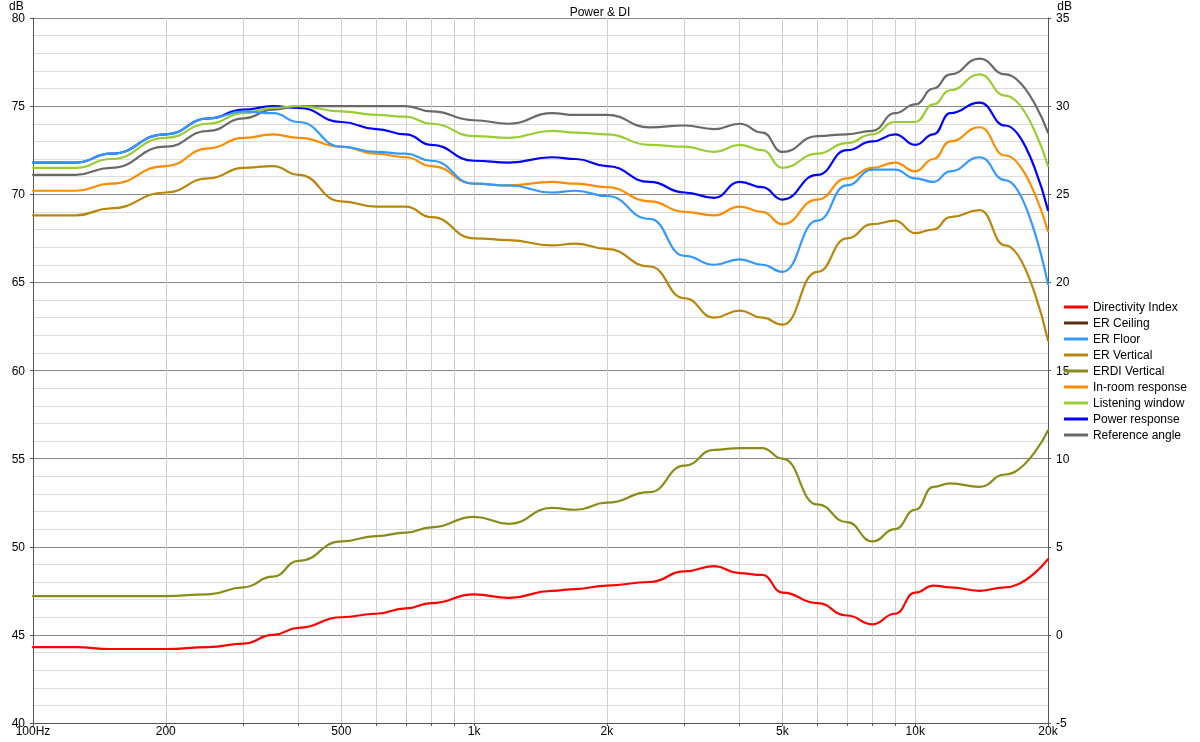 The image size is (1200, 742). What do you see at coordinates (915, 731) in the screenshot?
I see `x-tick-label: 10k` at bounding box center [915, 731].